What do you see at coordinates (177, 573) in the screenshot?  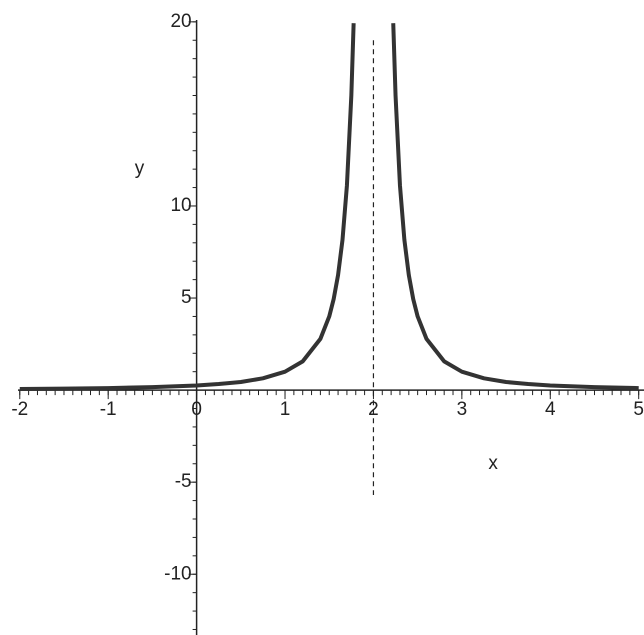 I see `y-tick-label: -10` at bounding box center [177, 573].